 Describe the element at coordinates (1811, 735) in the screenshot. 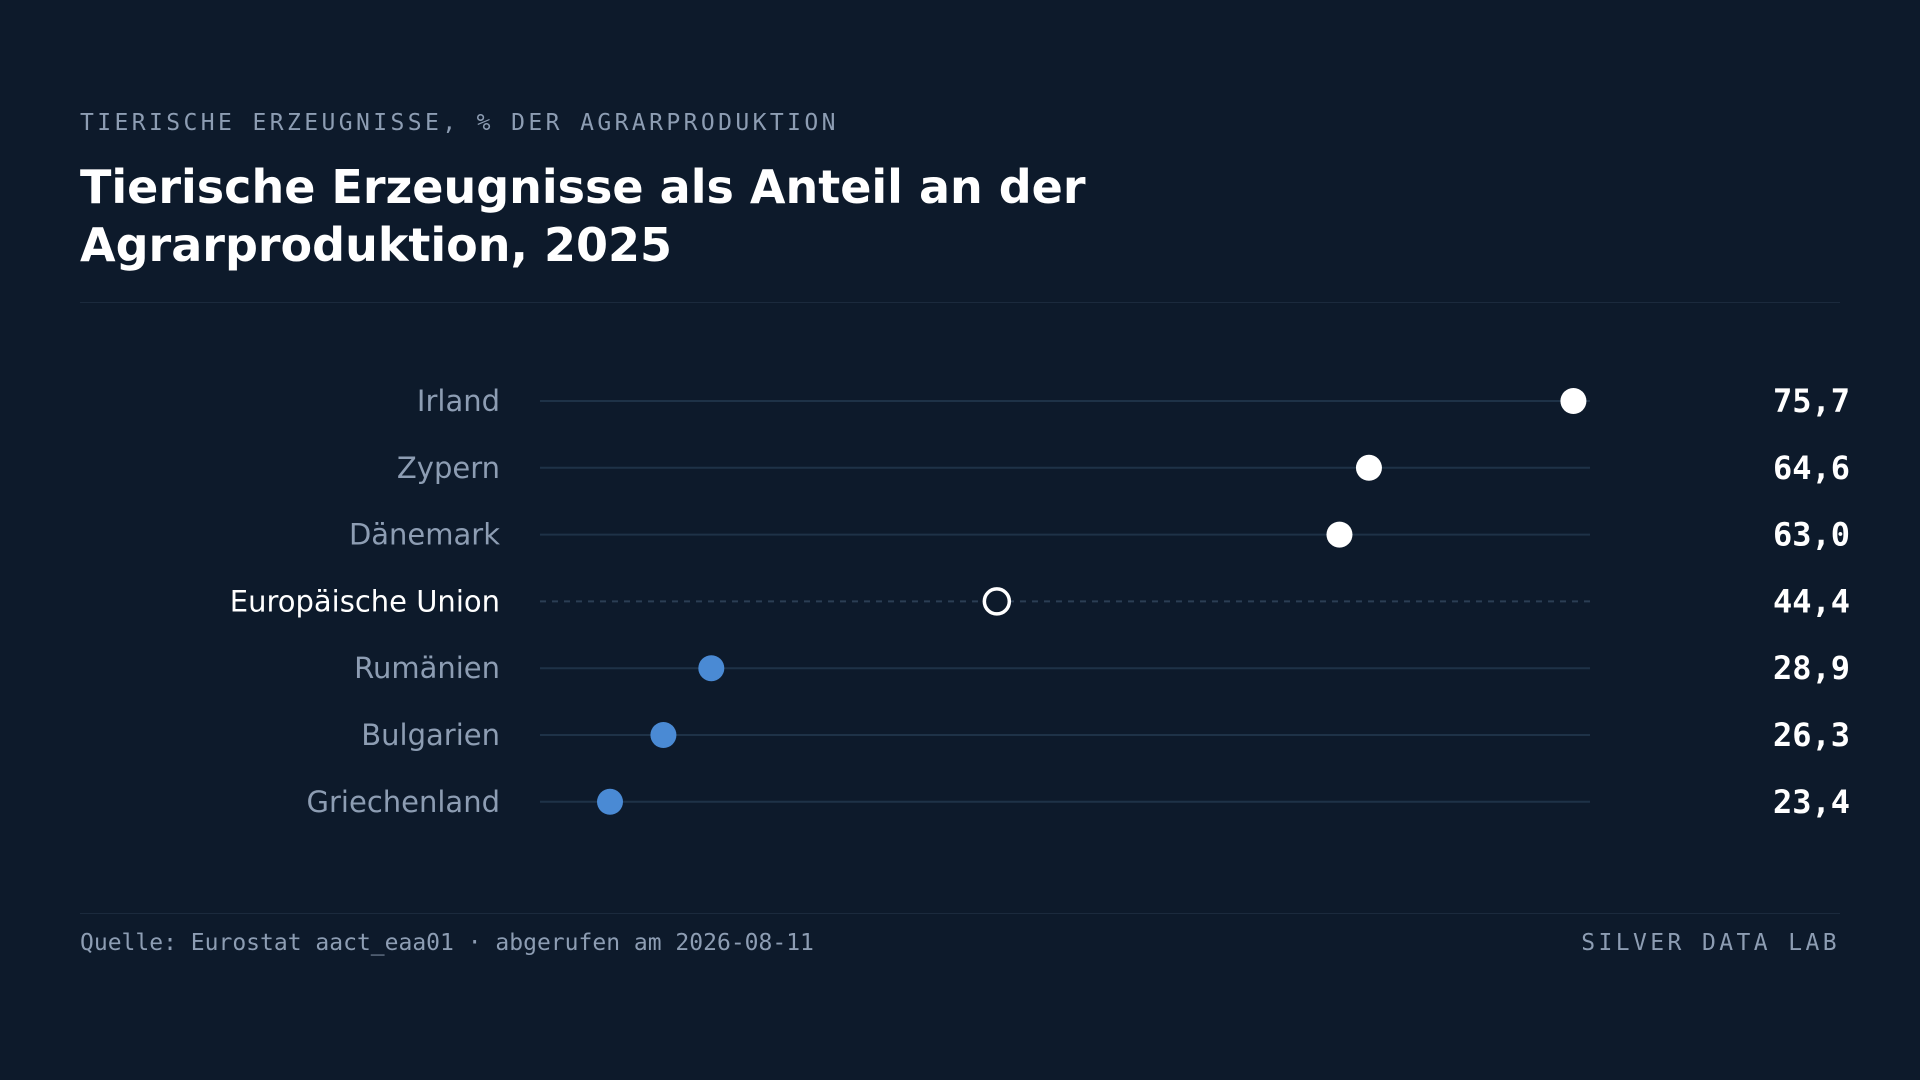

I see `value-label: 26,3` at that location.